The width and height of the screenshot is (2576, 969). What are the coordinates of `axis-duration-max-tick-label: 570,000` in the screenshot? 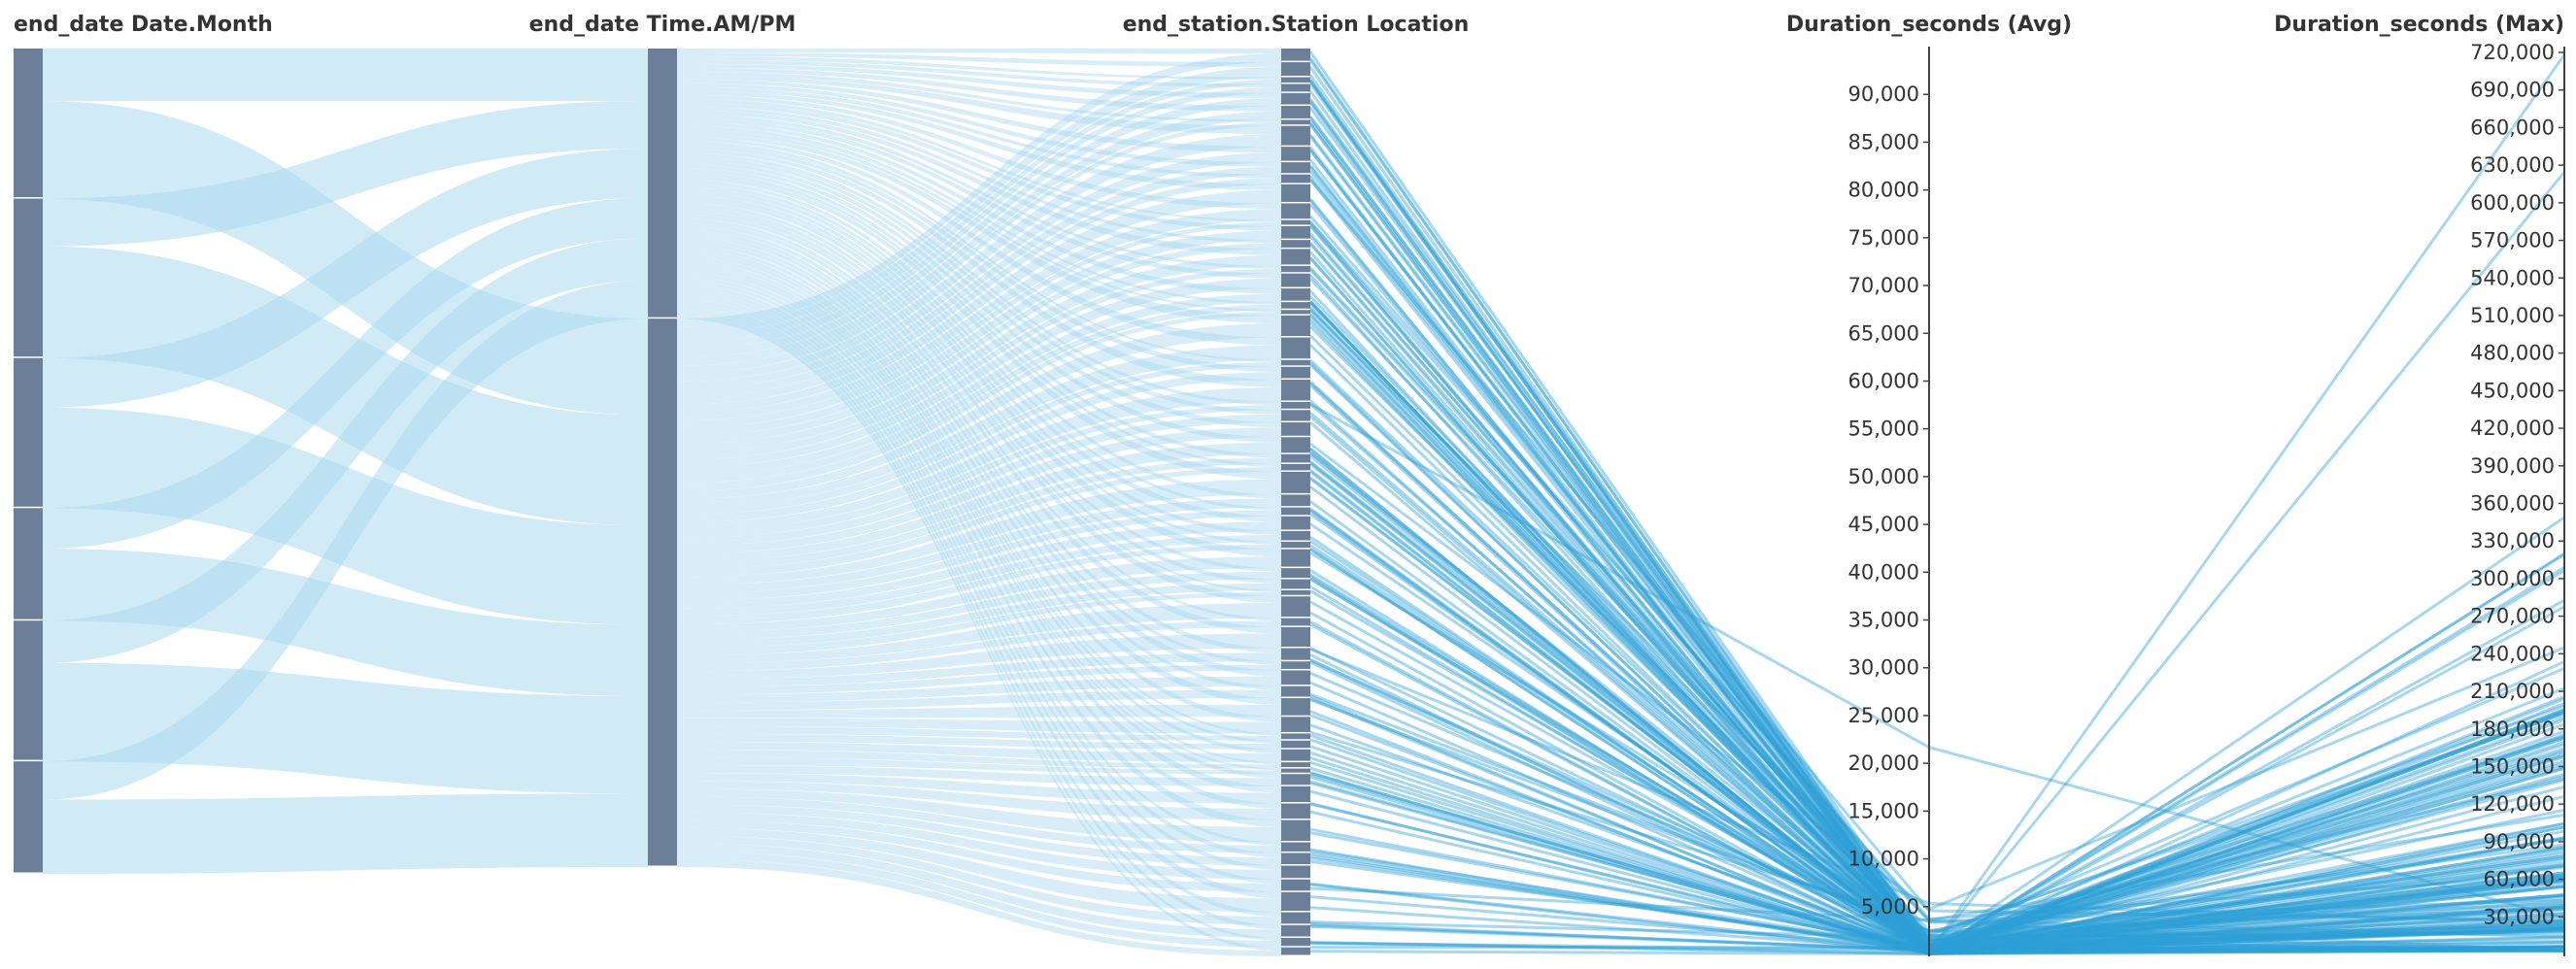 It's located at (2512, 240).